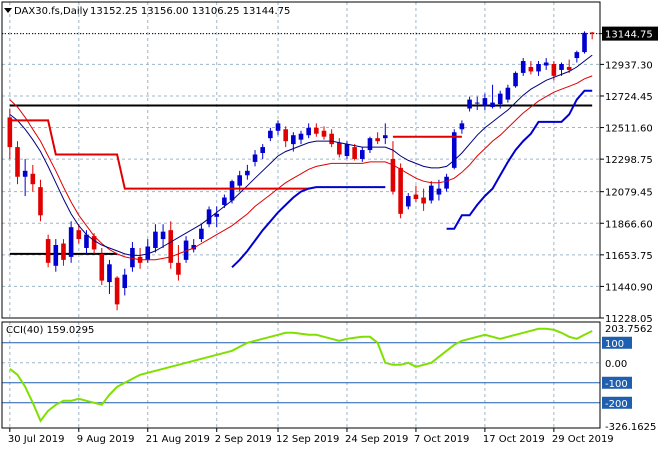 This screenshot has width=660, height=450. I want to click on price-tick-label: 12298.75, so click(629, 160).